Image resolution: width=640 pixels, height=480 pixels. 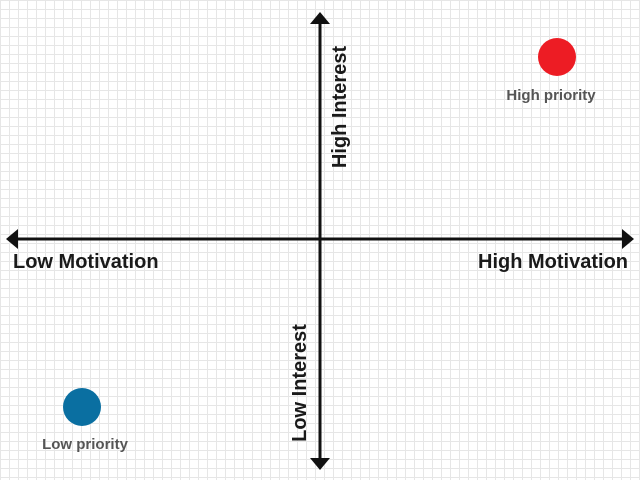 What do you see at coordinates (628, 239) in the screenshot?
I see `right-arrowhead` at bounding box center [628, 239].